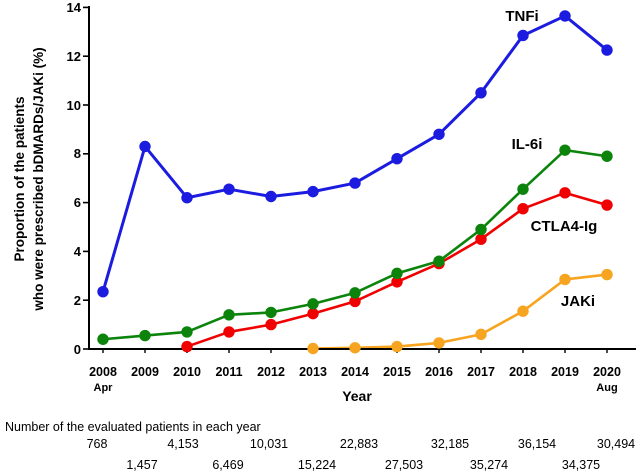 The height and width of the screenshot is (476, 642). I want to click on y-tick-label: 2, so click(77, 300).